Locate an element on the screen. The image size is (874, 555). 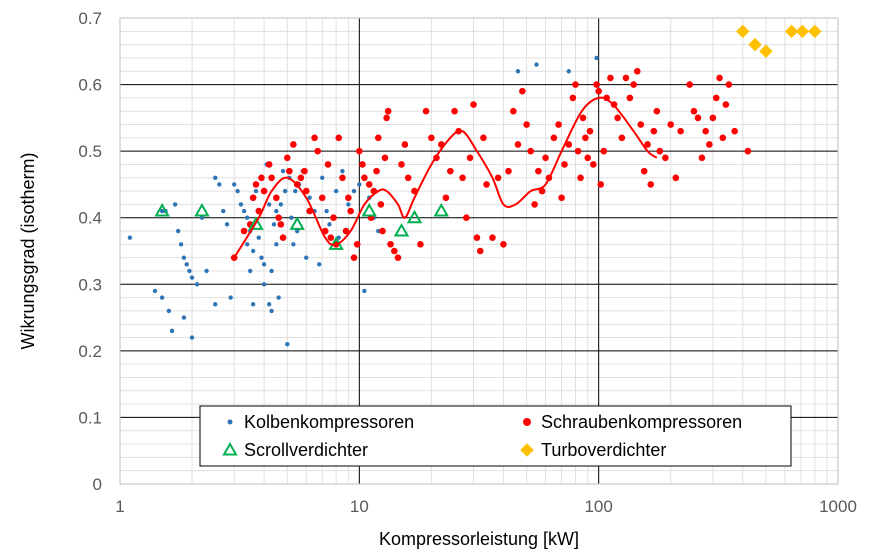
y-tick-label: 0.7 is located at coordinates (90, 18).